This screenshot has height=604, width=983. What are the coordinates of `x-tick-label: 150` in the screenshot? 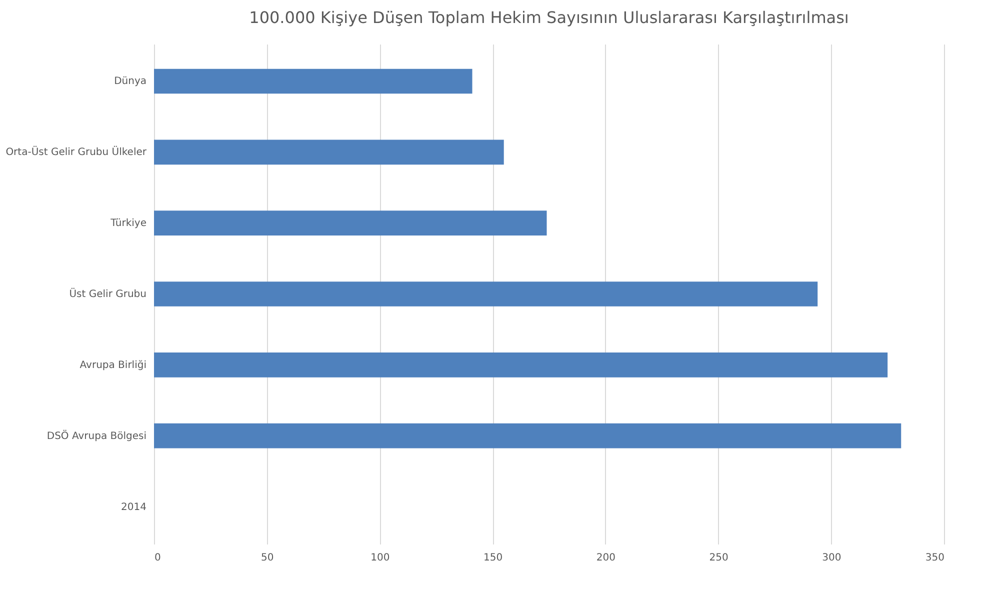 It's located at (493, 558).